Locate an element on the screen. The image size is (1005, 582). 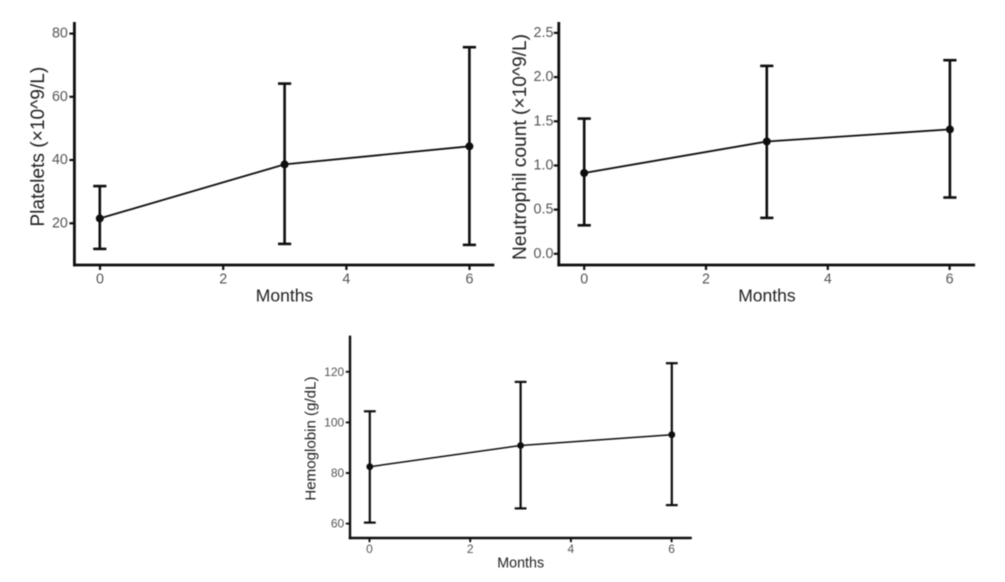
svg-text: 1.0 is located at coordinates (544, 166).